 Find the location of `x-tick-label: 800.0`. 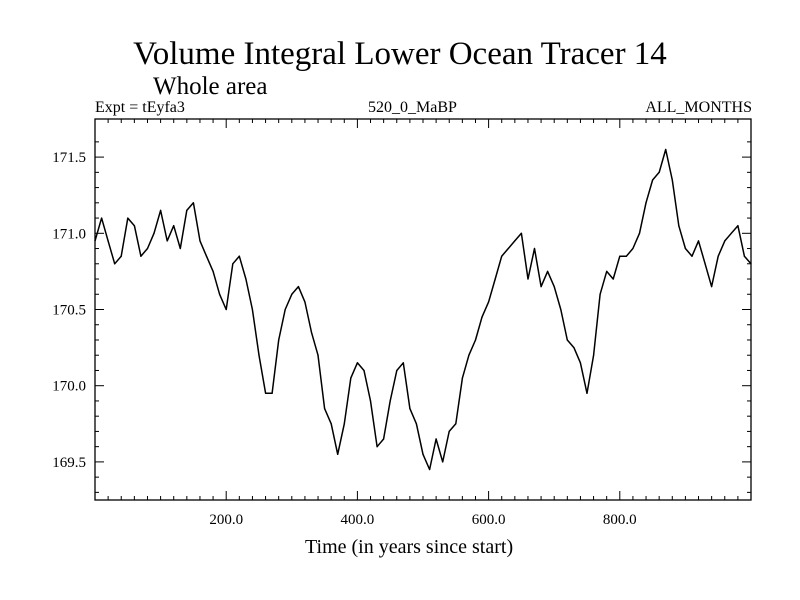

x-tick-label: 800.0 is located at coordinates (620, 520).